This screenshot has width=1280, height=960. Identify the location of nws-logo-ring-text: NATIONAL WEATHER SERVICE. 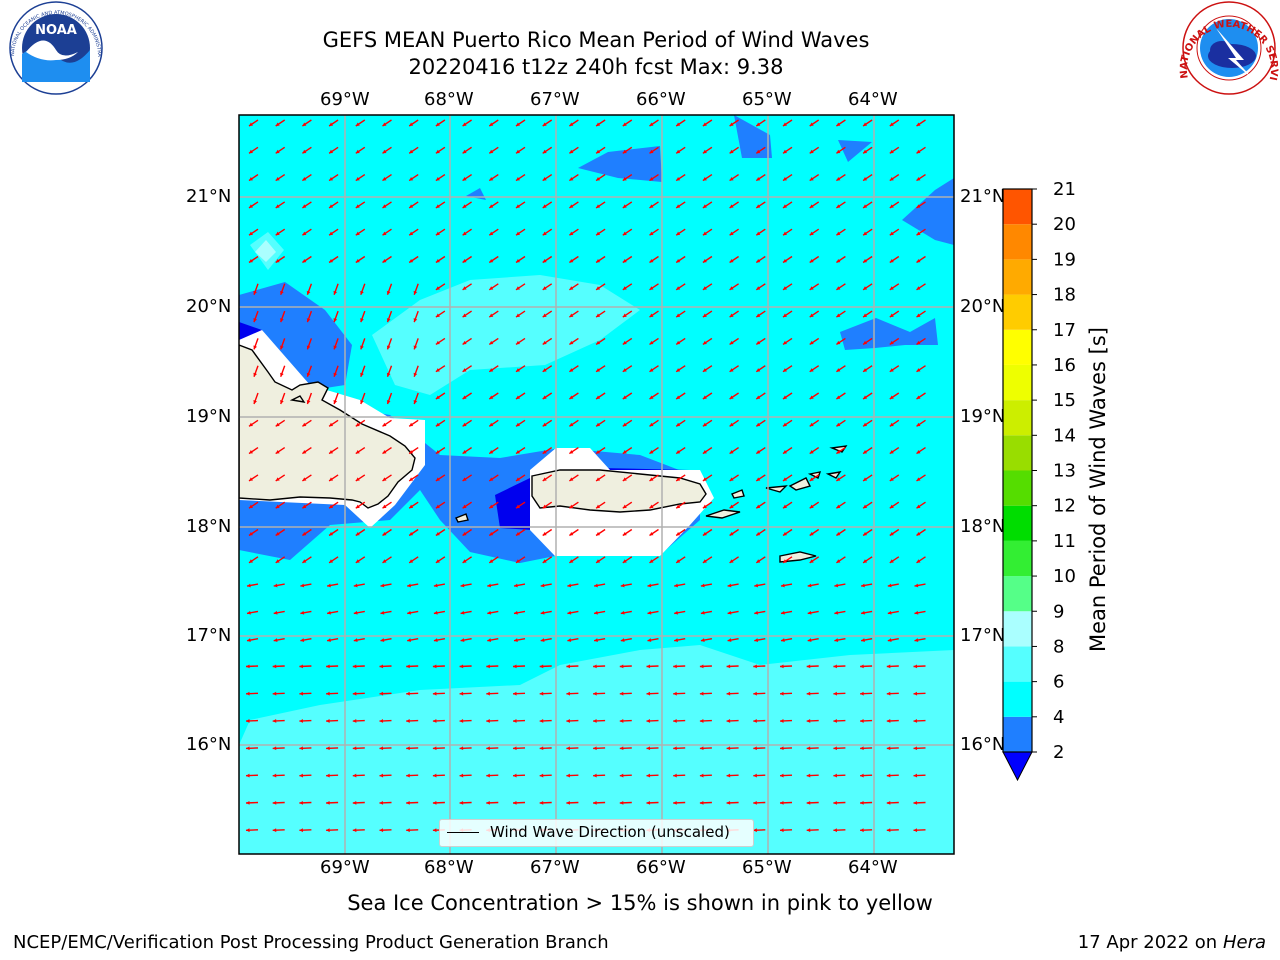
(639, 40).